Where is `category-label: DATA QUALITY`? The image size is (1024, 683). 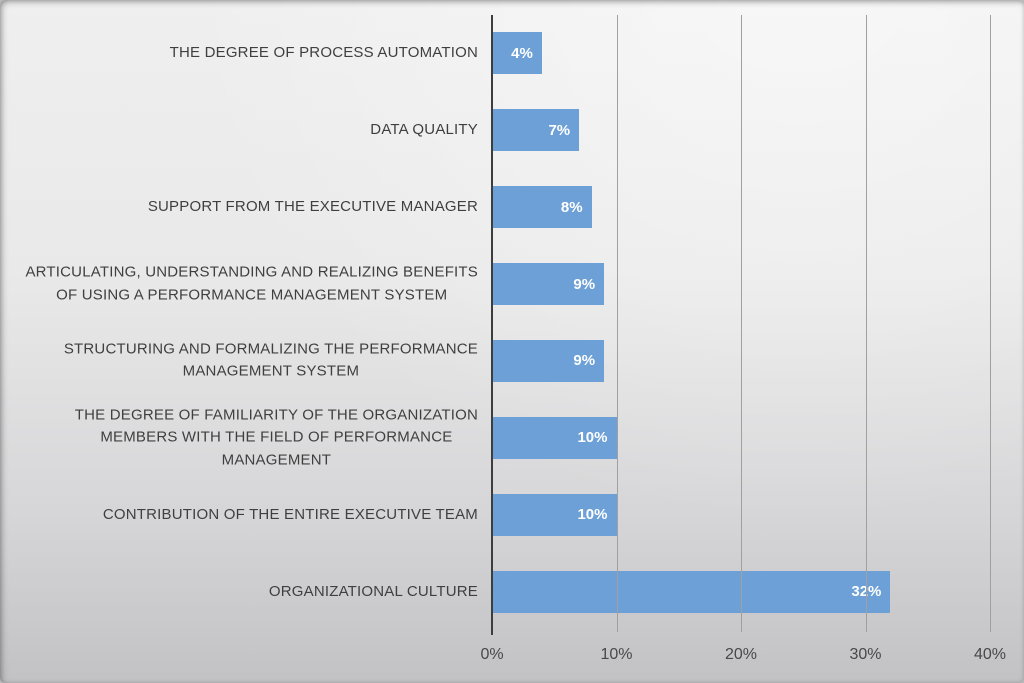
category-label: DATA QUALITY is located at coordinates (239, 130).